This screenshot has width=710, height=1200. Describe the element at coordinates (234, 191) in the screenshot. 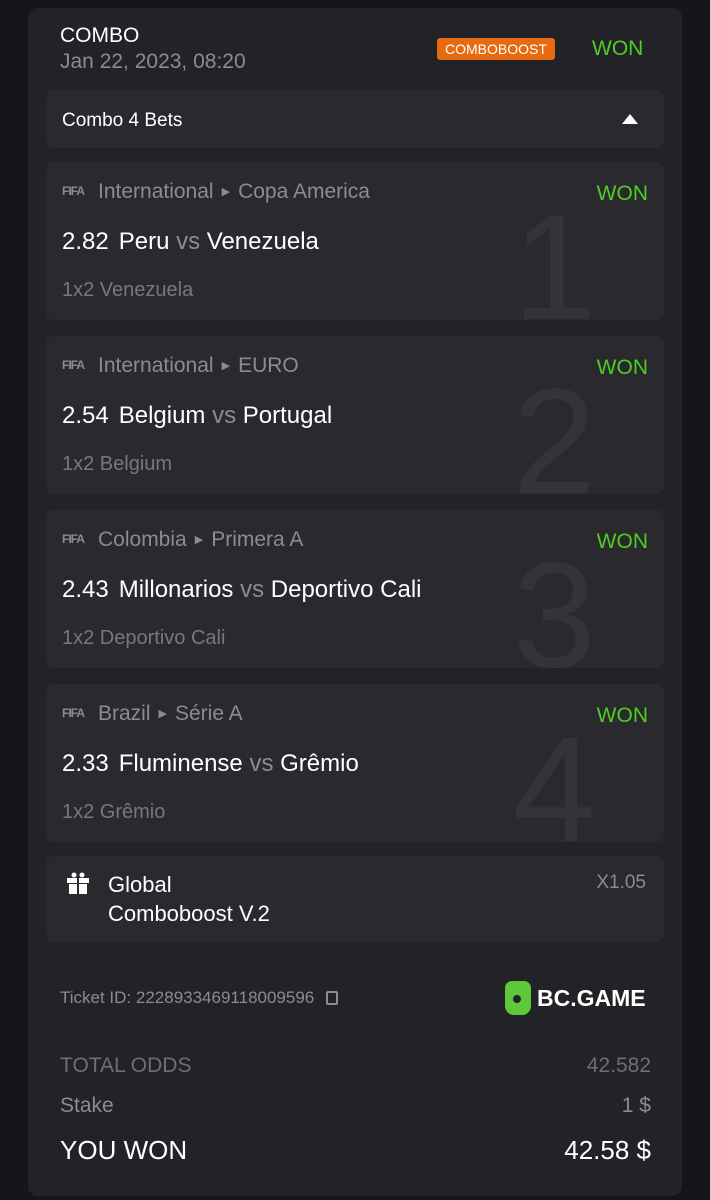

I see `league-path: International ▶ Copa America` at that location.